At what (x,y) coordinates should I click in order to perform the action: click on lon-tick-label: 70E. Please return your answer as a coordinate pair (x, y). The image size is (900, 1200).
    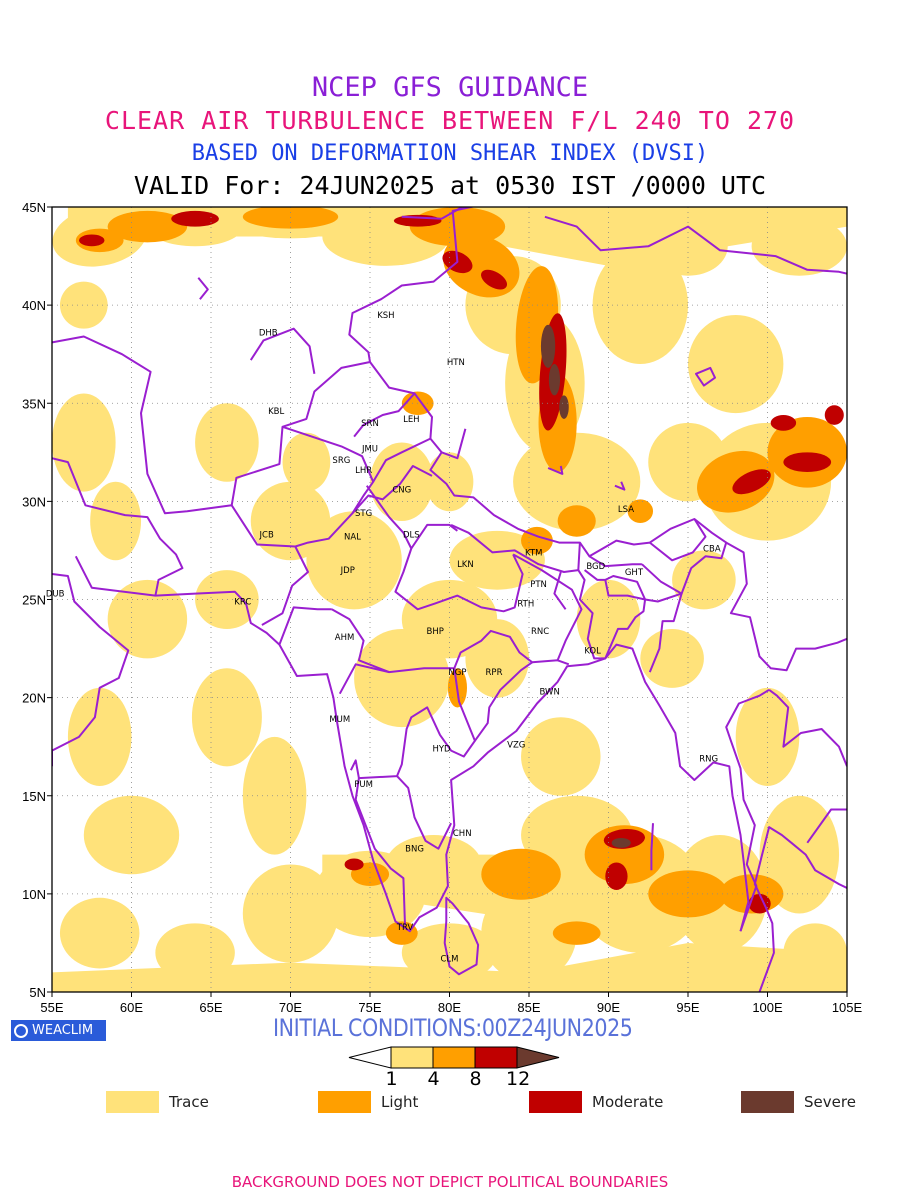
    Looking at the image, I should click on (290, 1007).